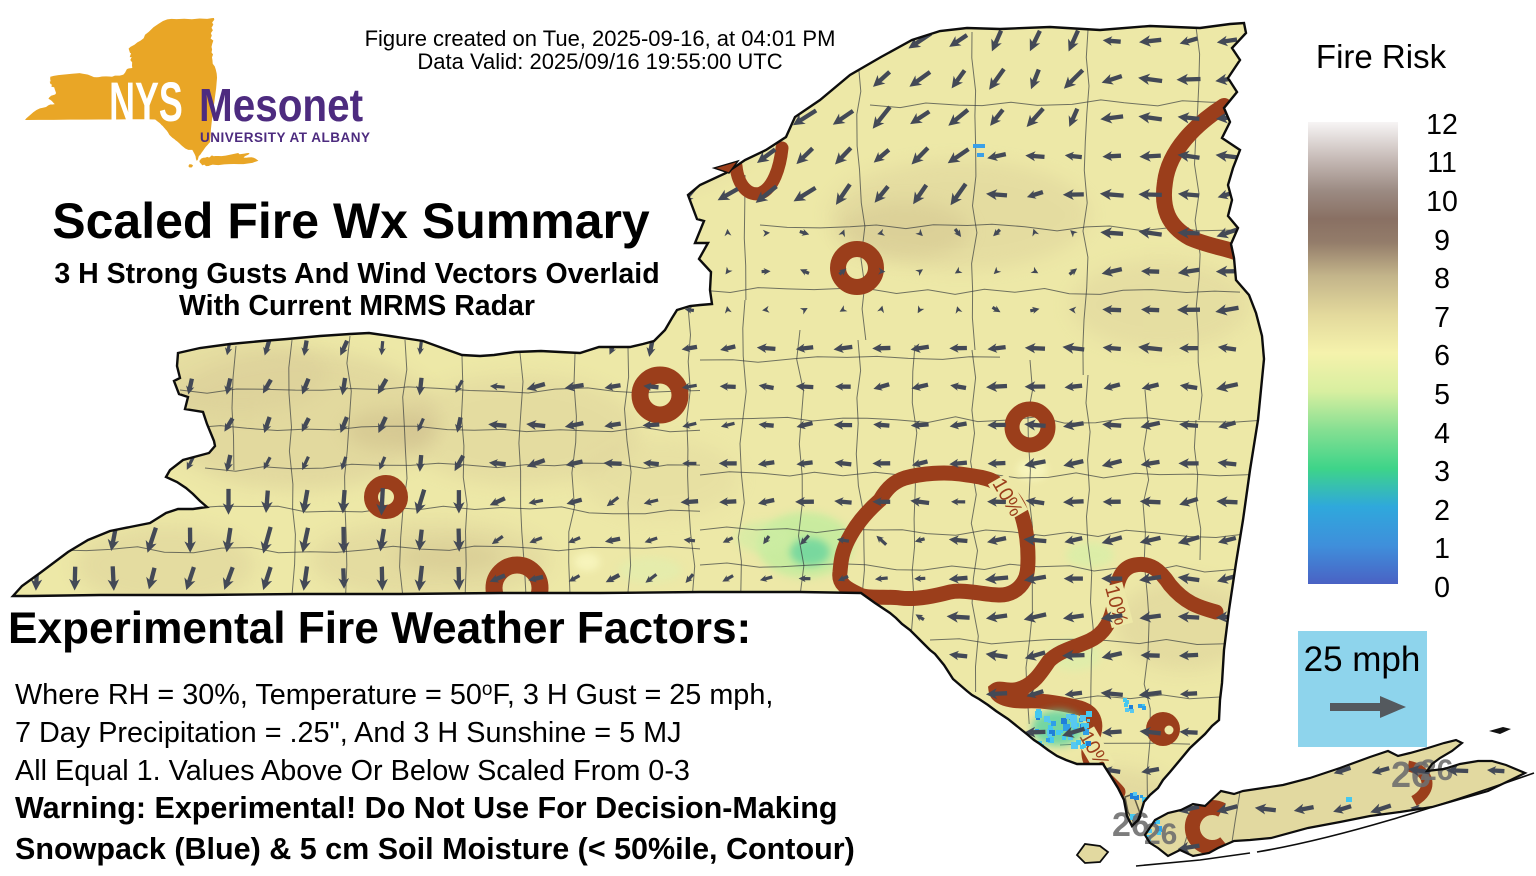  Describe the element at coordinates (146, 101) in the screenshot. I see `svg-text: NYS` at that location.